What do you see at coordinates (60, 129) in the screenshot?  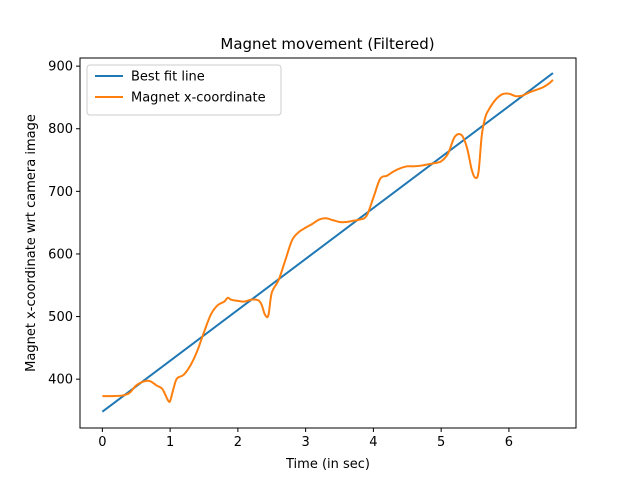 I see `y-tick-label: 800` at bounding box center [60, 129].